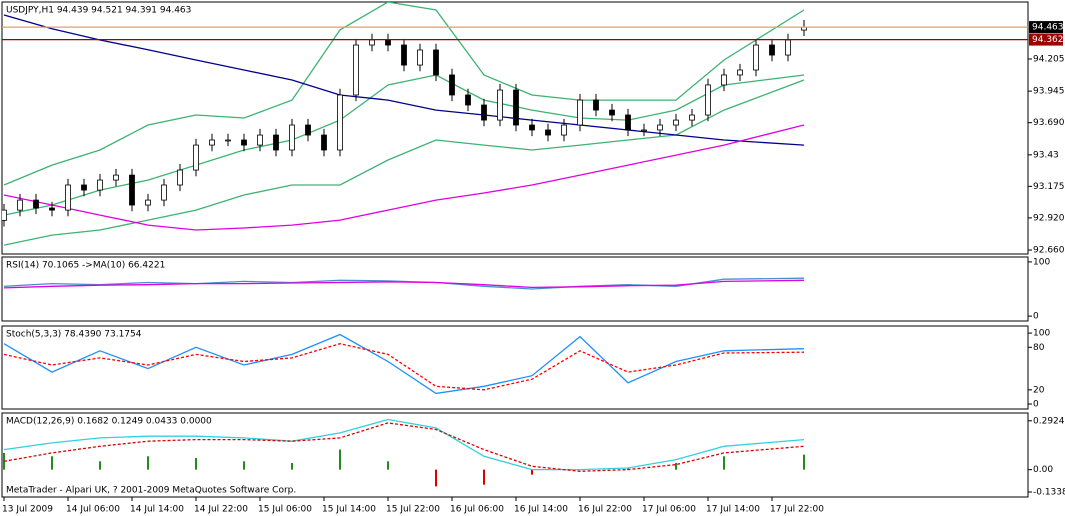 This screenshot has height=516, width=1065. Describe the element at coordinates (349, 510) in the screenshot. I see `x-tick-label: 15 Jul 14:00` at that location.